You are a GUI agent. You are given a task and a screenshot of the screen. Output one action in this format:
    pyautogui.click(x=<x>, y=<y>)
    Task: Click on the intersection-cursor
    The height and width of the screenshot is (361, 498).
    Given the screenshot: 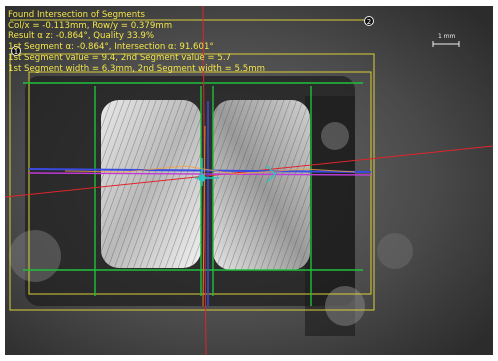 What is the action you would take?
    pyautogui.click(x=235, y=172)
    